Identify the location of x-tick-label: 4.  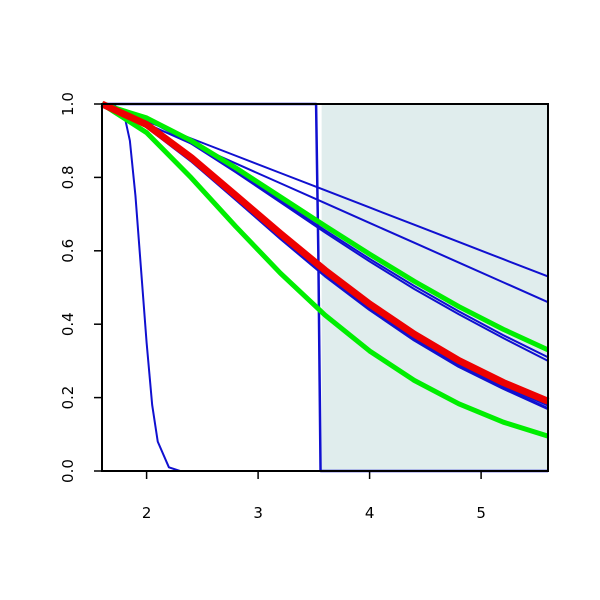
(370, 513).